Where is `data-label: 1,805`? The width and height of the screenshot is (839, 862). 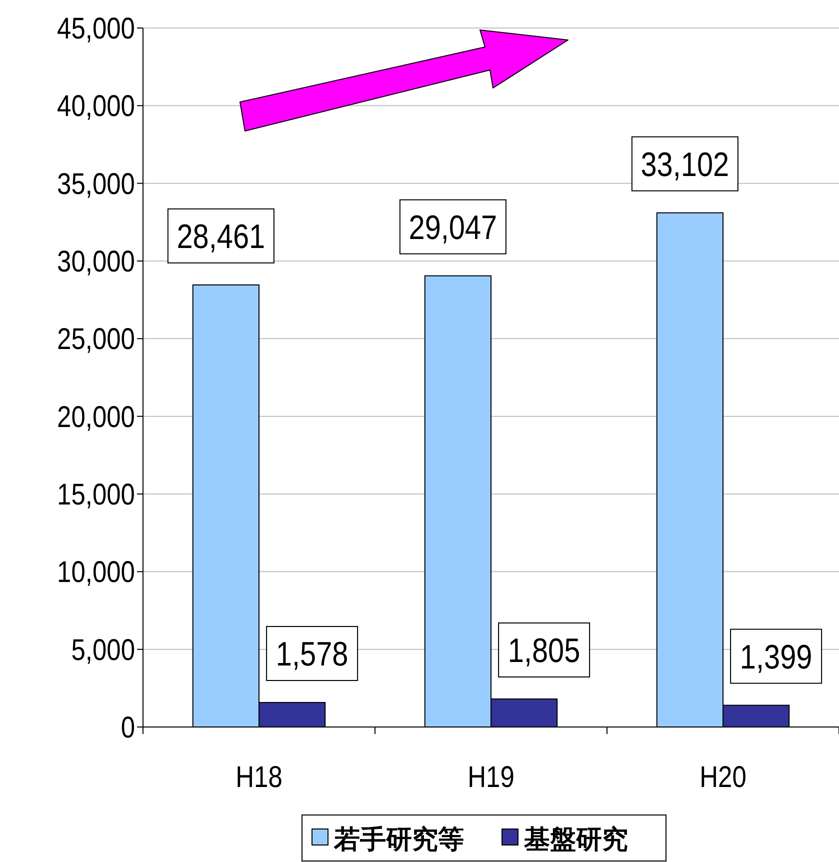
data-label: 1,805 is located at coordinates (544, 650).